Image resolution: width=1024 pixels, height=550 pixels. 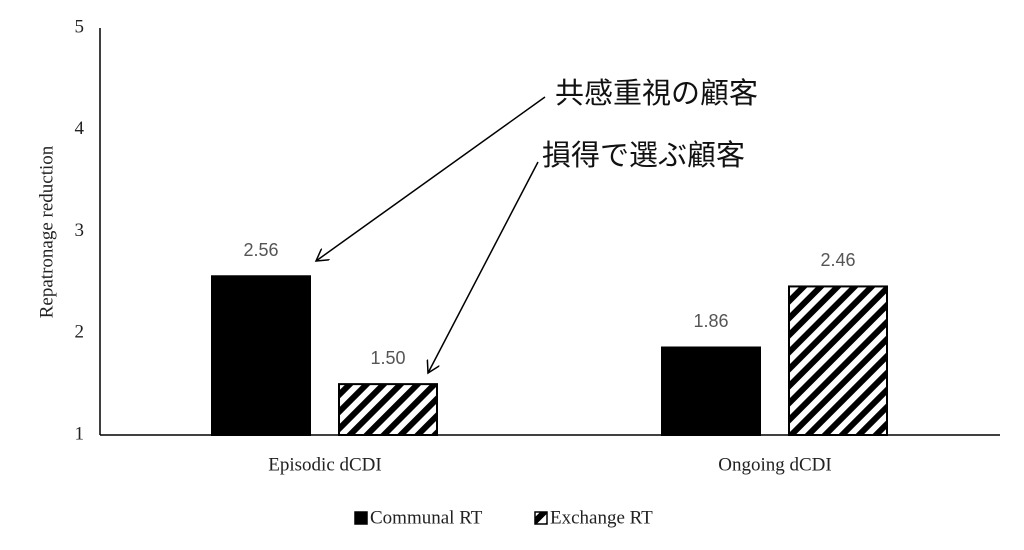 What do you see at coordinates (837, 260) in the screenshot?
I see `value-label: 2.46` at bounding box center [837, 260].